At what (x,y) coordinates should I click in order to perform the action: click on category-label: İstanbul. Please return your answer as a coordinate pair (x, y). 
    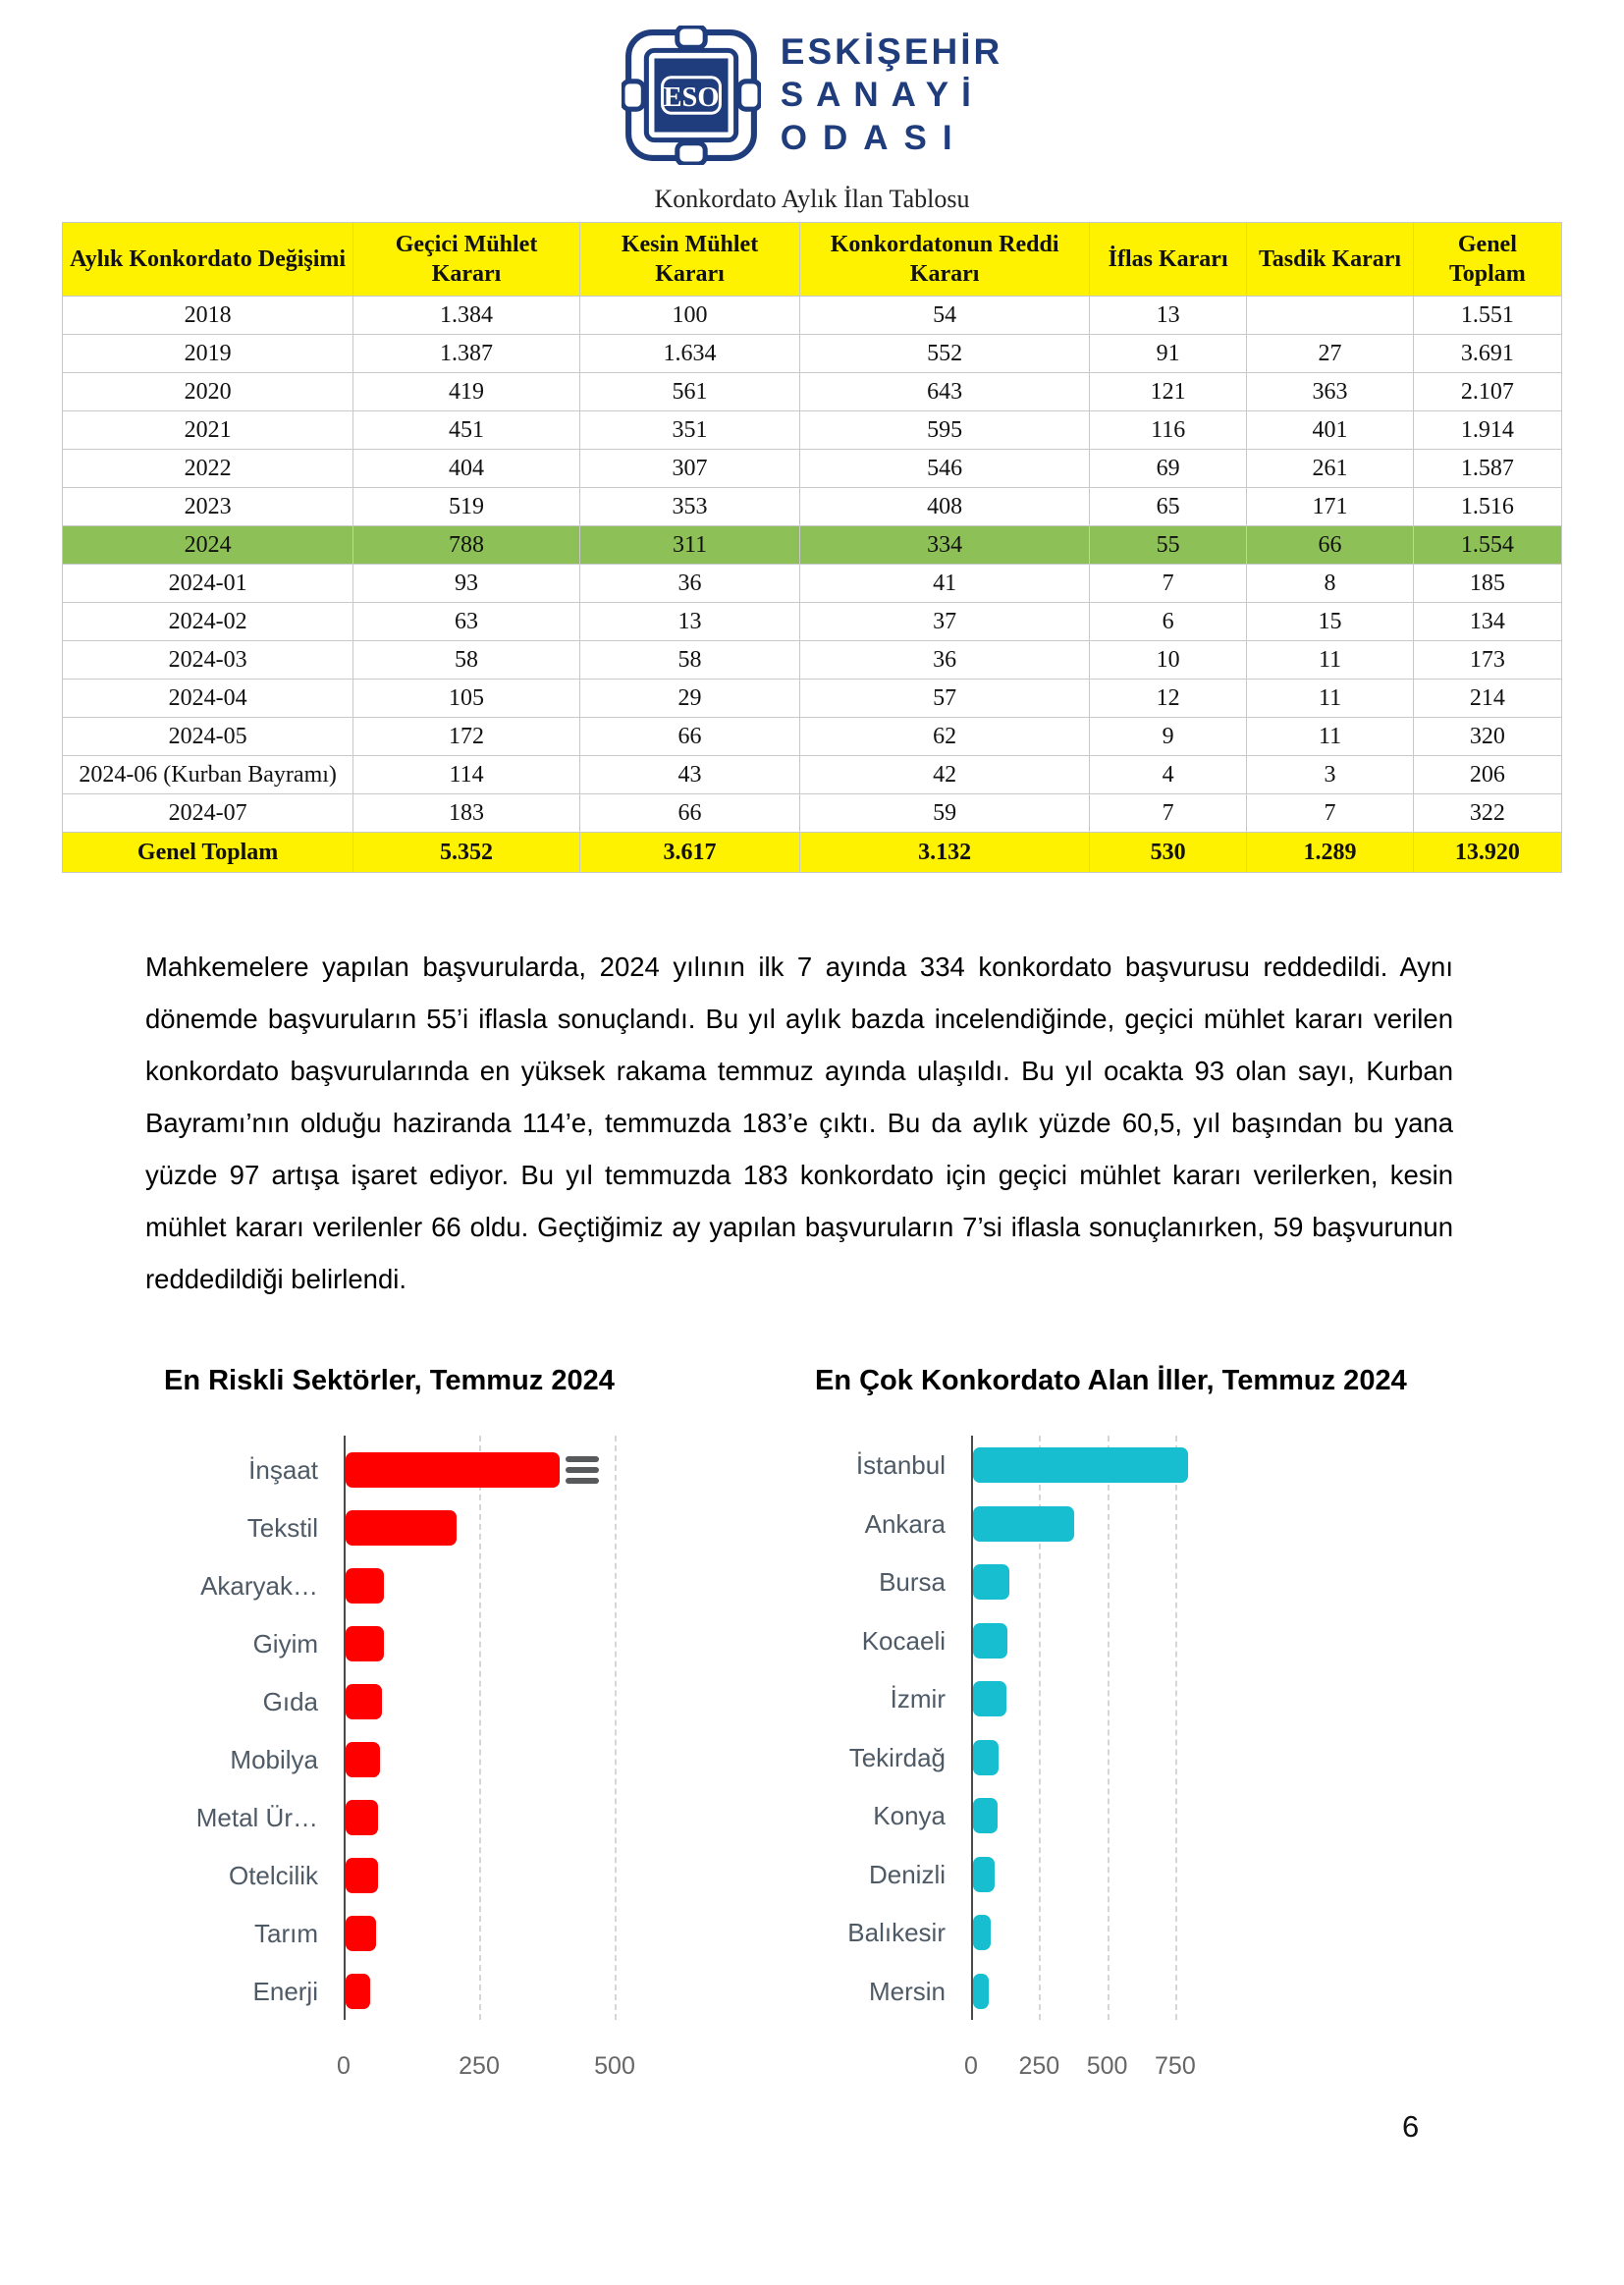
    Looking at the image, I should click on (900, 1465).